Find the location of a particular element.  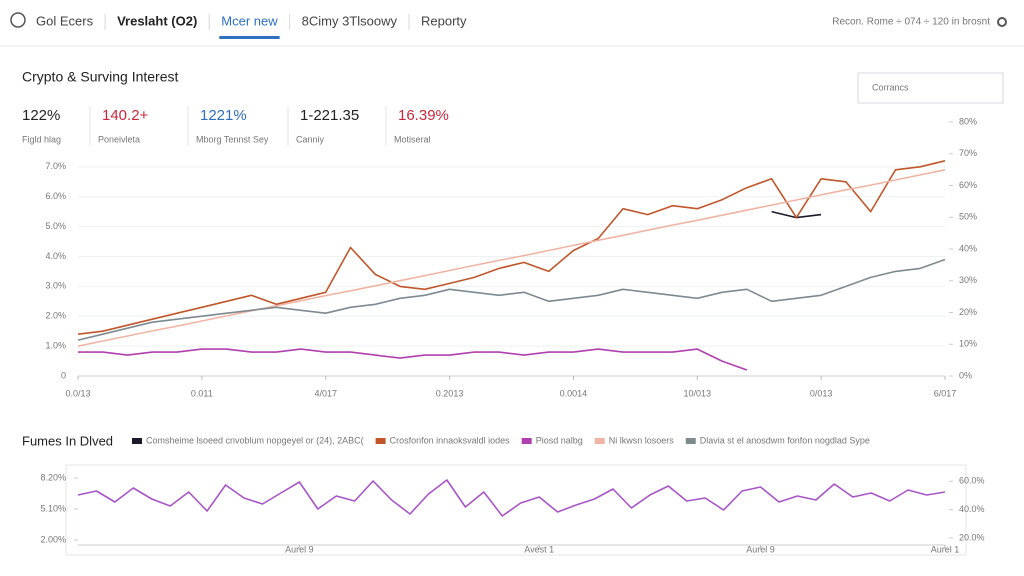

search-box is located at coordinates (930, 88).